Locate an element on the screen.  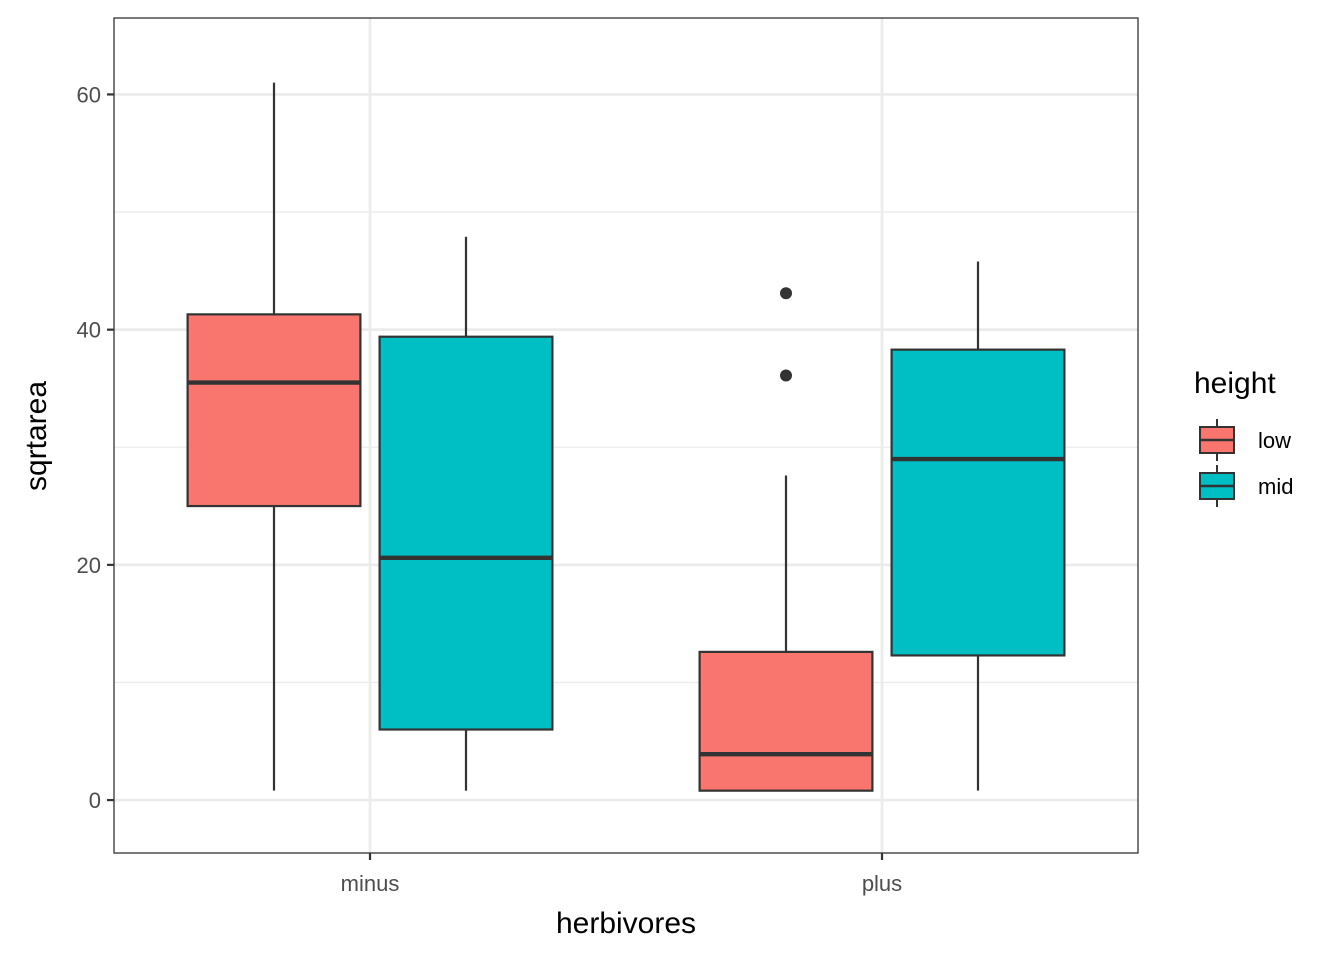
box-low-plus is located at coordinates (786, 539).